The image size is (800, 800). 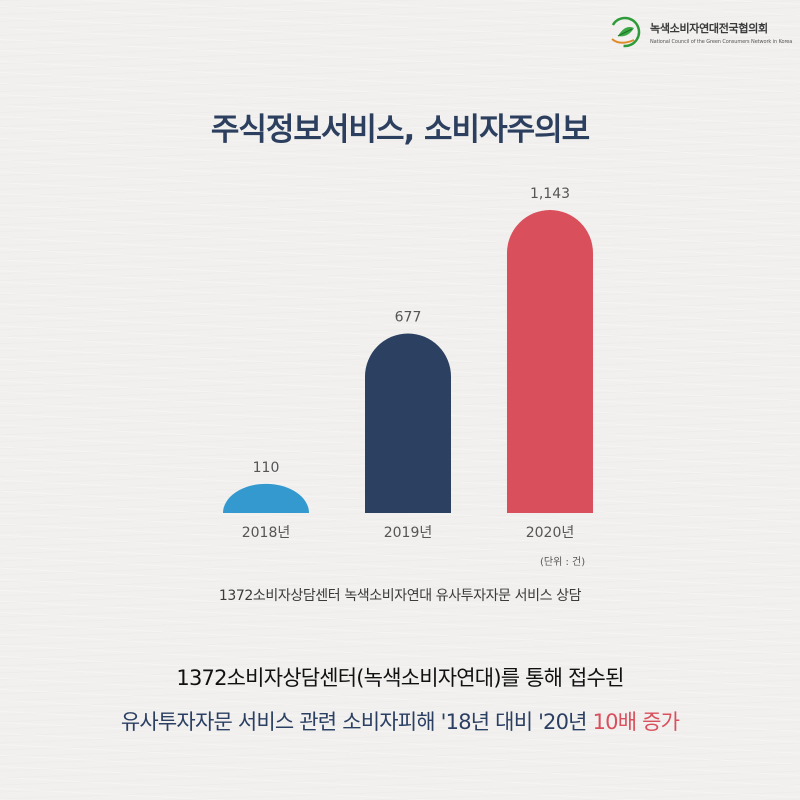 What do you see at coordinates (625, 32) in the screenshot?
I see `green-consumers-emblem-icon` at bounding box center [625, 32].